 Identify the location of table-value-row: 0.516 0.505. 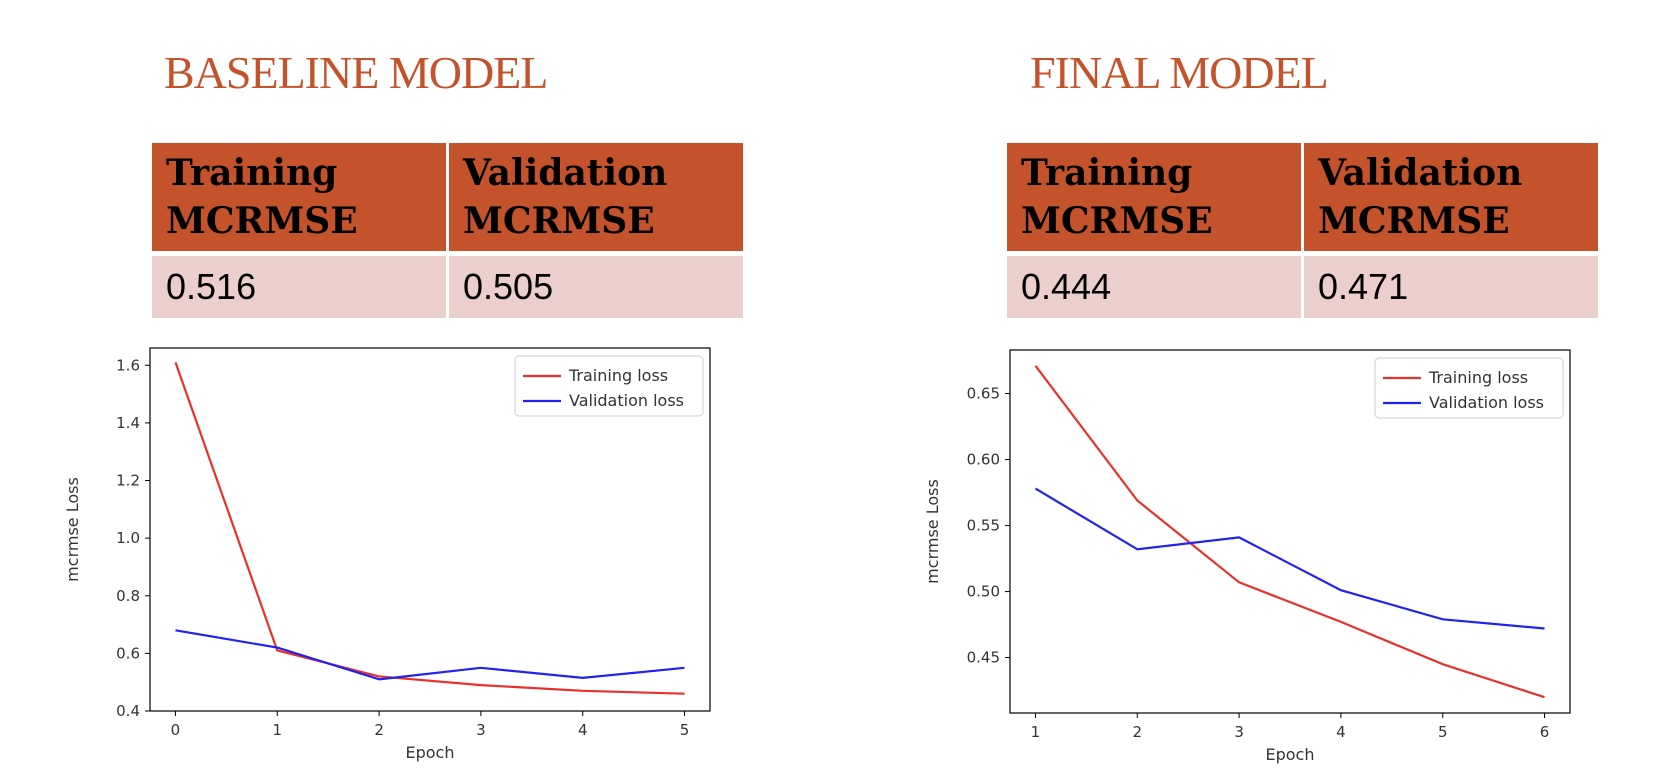
(447, 287).